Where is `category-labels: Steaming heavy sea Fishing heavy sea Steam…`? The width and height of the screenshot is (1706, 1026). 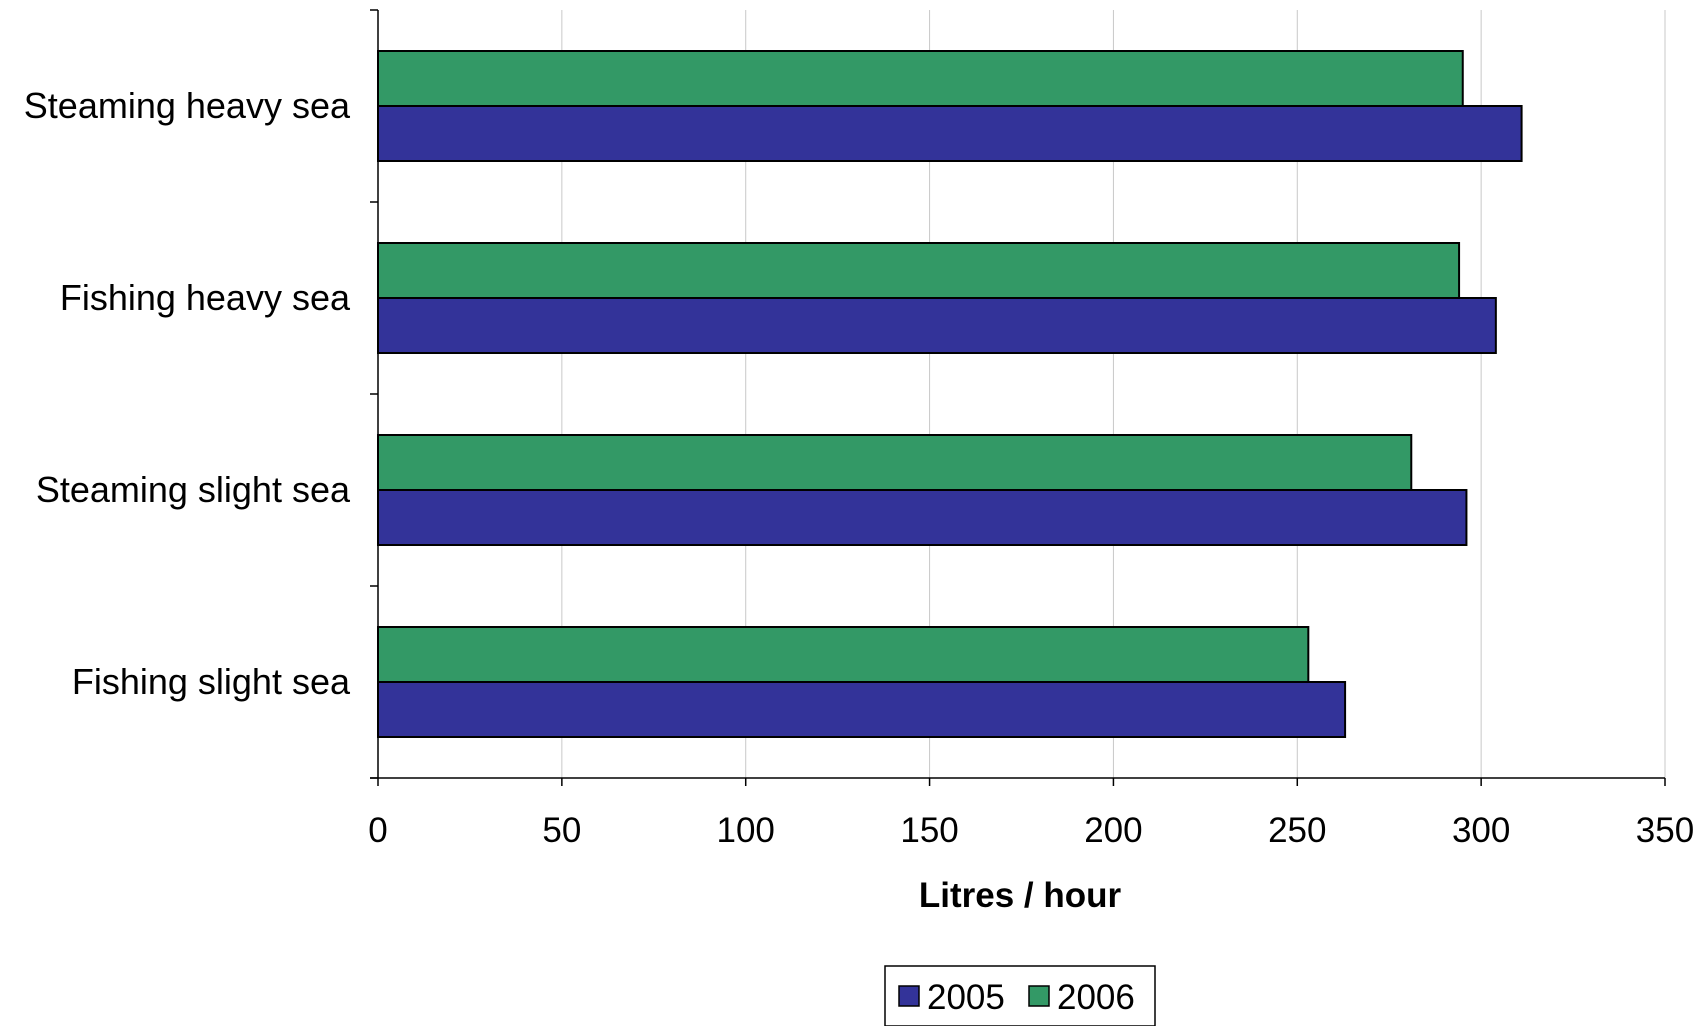
category-labels: Steaming heavy sea Fishing heavy sea Steam… is located at coordinates (187, 393).